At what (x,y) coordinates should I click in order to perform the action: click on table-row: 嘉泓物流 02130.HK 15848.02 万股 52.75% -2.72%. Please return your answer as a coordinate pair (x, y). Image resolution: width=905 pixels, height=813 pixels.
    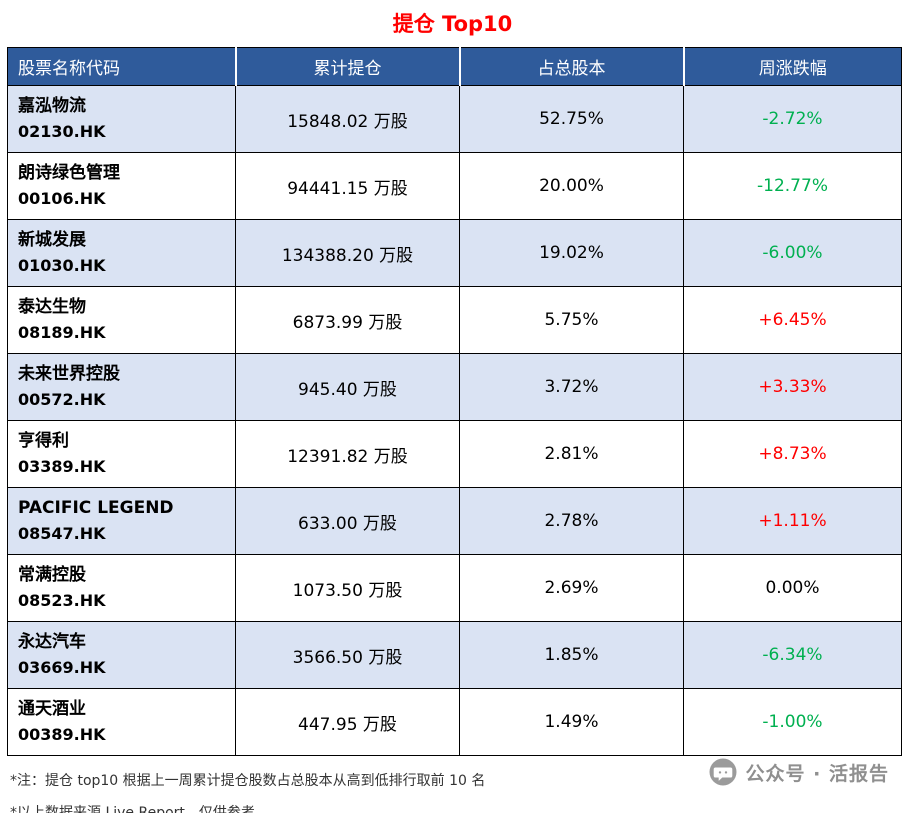
    Looking at the image, I should click on (454, 119).